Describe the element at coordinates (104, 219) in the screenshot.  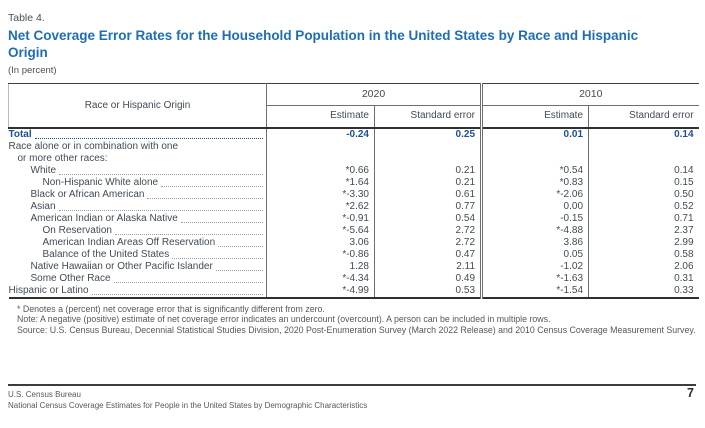
I see `row-label: American Indian or Alaska Native` at that location.